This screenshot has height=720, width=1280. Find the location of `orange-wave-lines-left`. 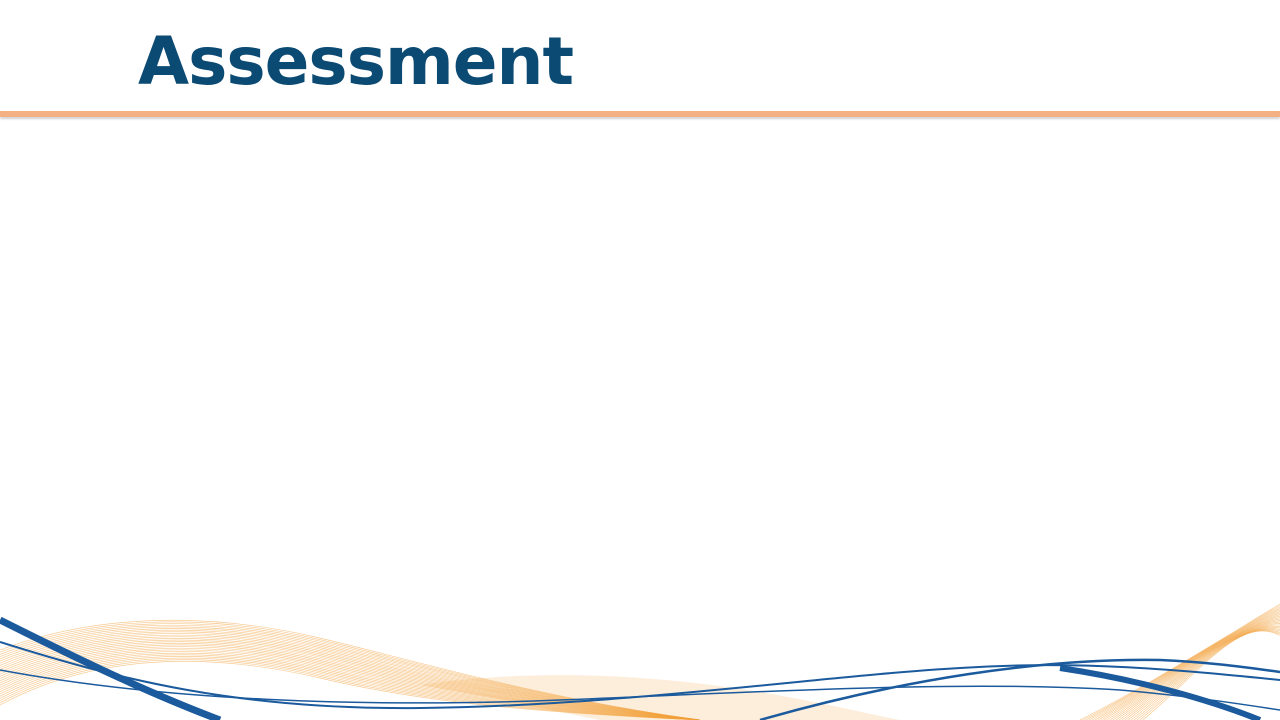

orange-wave-lines-left is located at coordinates (350, 669).